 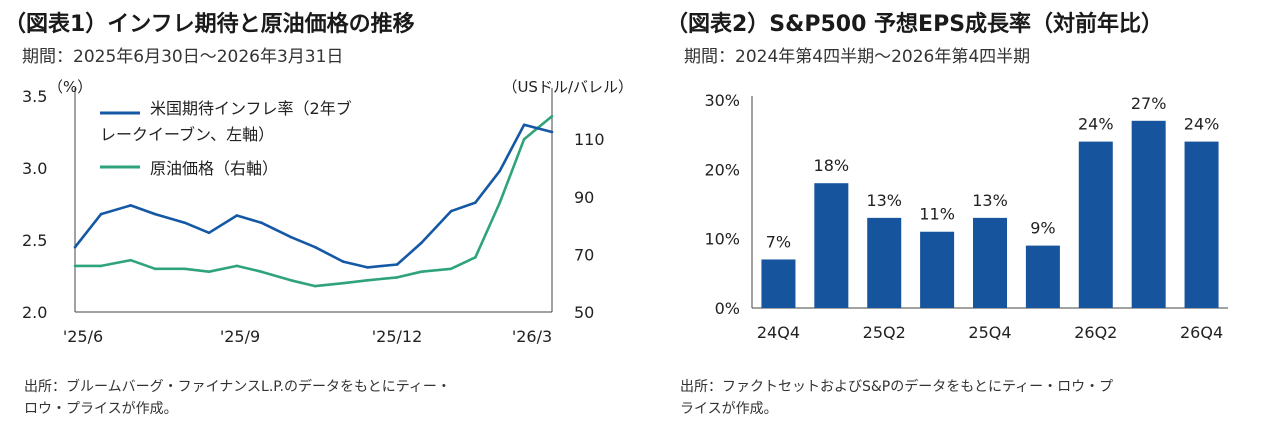 I want to click on source-line: 出所：ファクトセットおよびS&Pのデータをもとにティー・ロウ・プ, so click(x=897, y=387).